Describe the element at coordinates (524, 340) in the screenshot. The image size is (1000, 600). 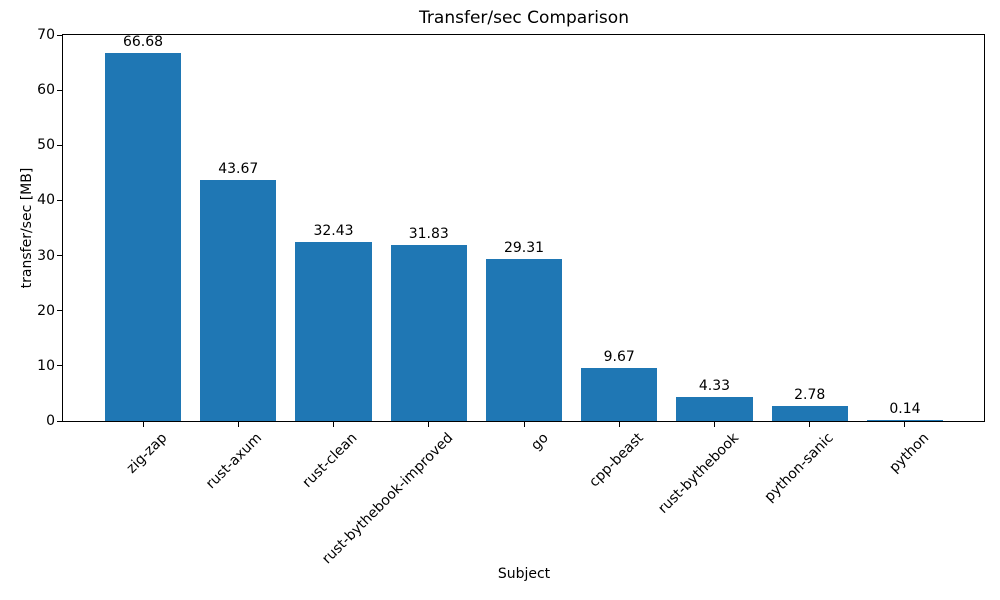
I see `bar-go` at that location.